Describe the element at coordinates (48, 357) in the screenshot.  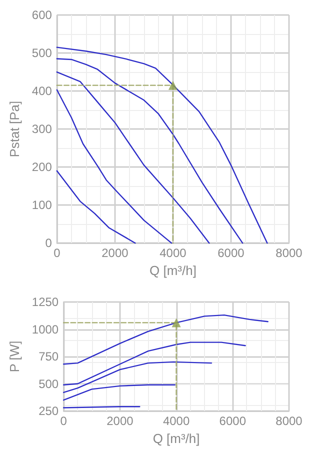
I see `y-tick-label: 750` at that location.